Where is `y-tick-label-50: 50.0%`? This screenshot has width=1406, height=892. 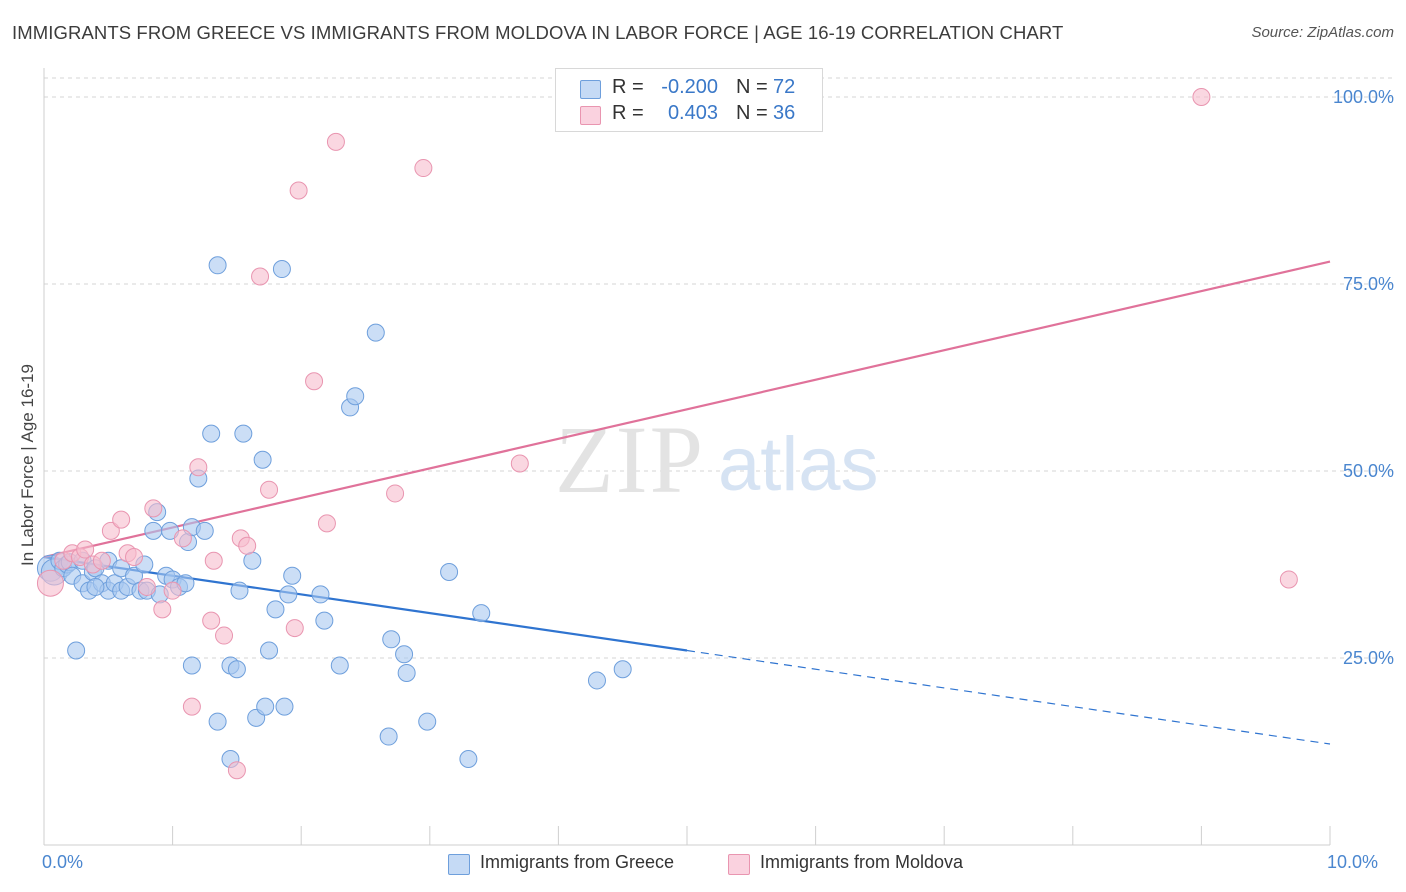 y-tick-label-50: 50.0% is located at coordinates (1368, 471).